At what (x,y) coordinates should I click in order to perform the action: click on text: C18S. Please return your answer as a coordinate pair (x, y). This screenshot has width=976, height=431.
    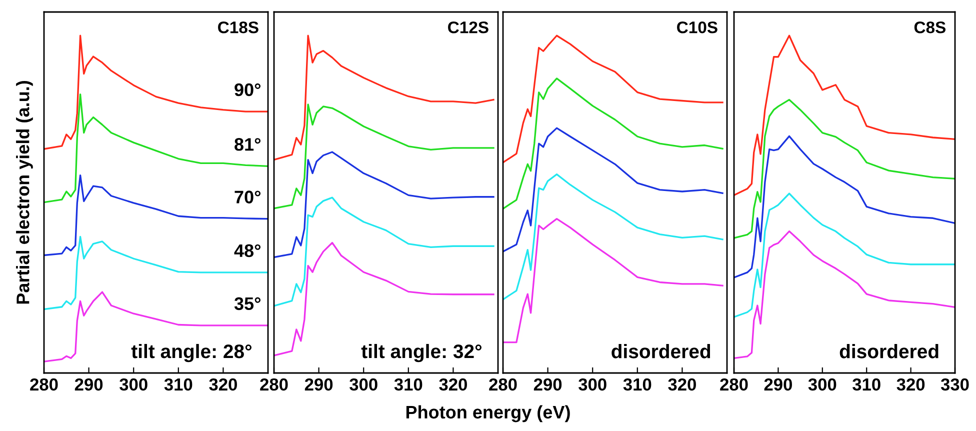
    Looking at the image, I should click on (238, 27).